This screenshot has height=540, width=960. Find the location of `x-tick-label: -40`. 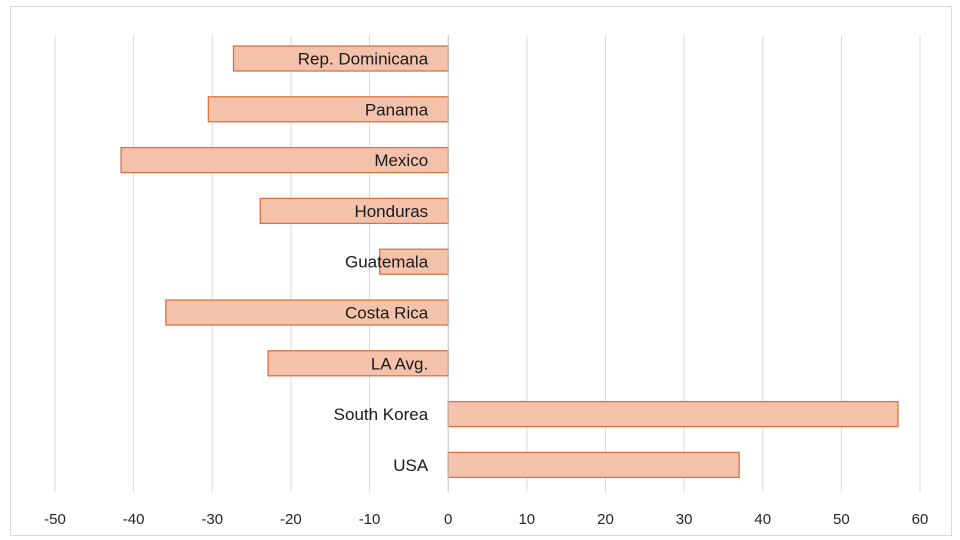

x-tick-label: -40 is located at coordinates (134, 519).